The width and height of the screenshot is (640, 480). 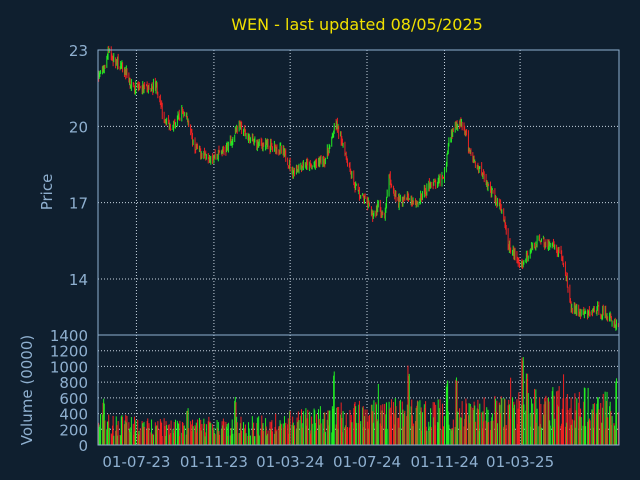 What do you see at coordinates (73, 399) in the screenshot?
I see `volume-tick-label: 600` at bounding box center [73, 399].